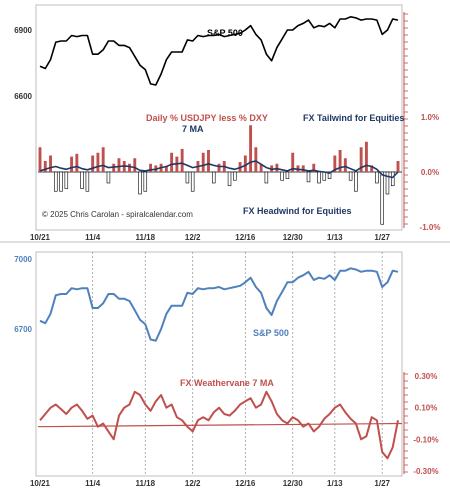 The height and width of the screenshot is (496, 450). I want to click on bar-1/17, so click(356, 181).